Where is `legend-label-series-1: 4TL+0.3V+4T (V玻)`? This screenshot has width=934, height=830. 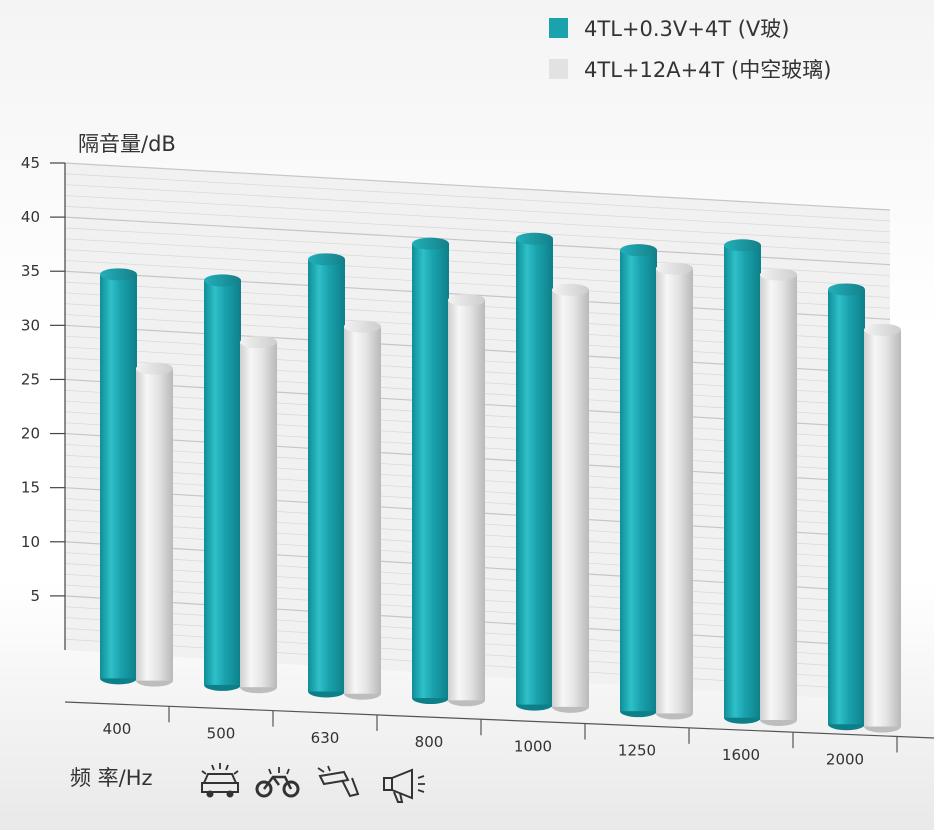 legend-label-series-1: 4TL+0.3V+4T (V玻) is located at coordinates (686, 29).